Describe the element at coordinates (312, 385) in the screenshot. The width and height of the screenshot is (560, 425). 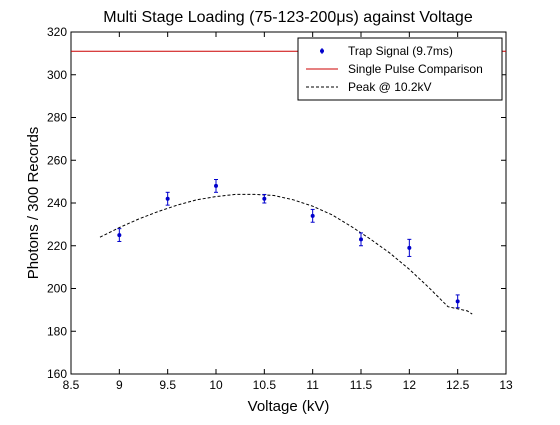
I see `x-tick-label: 11` at that location.